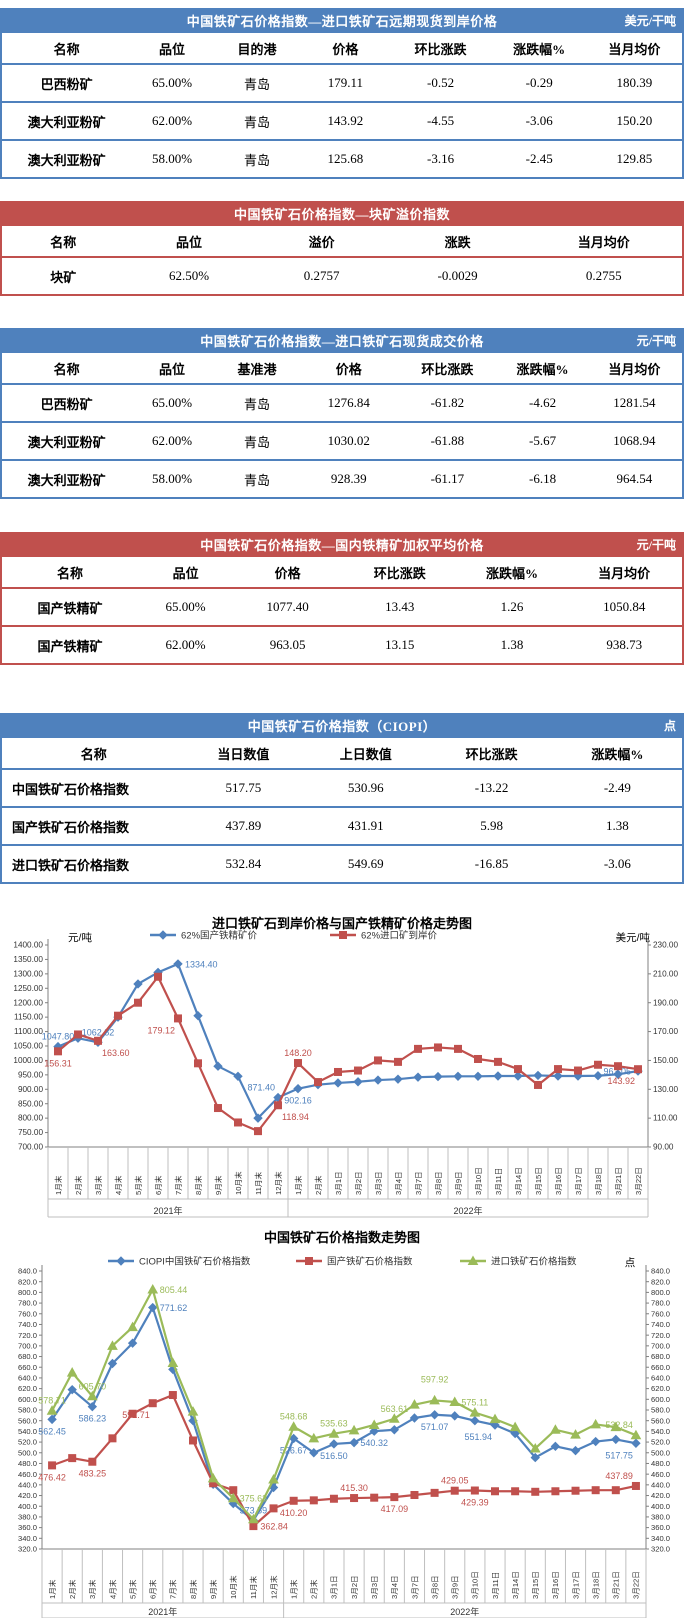 This screenshot has height=1623, width=684. I want to click on value-cell: 530.96, so click(366, 787).